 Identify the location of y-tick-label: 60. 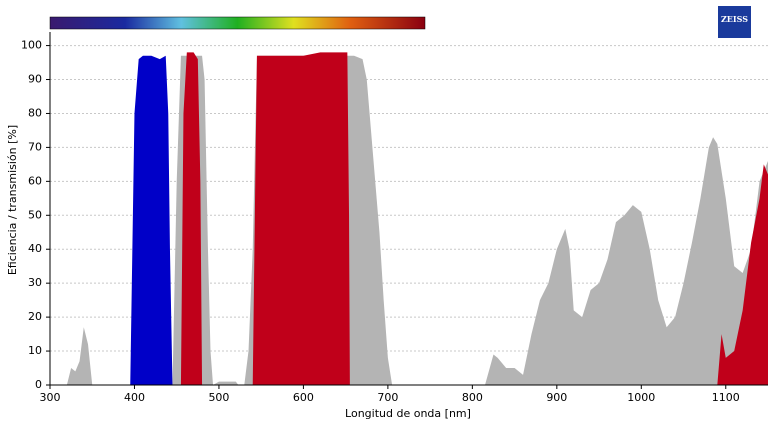
(35, 180).